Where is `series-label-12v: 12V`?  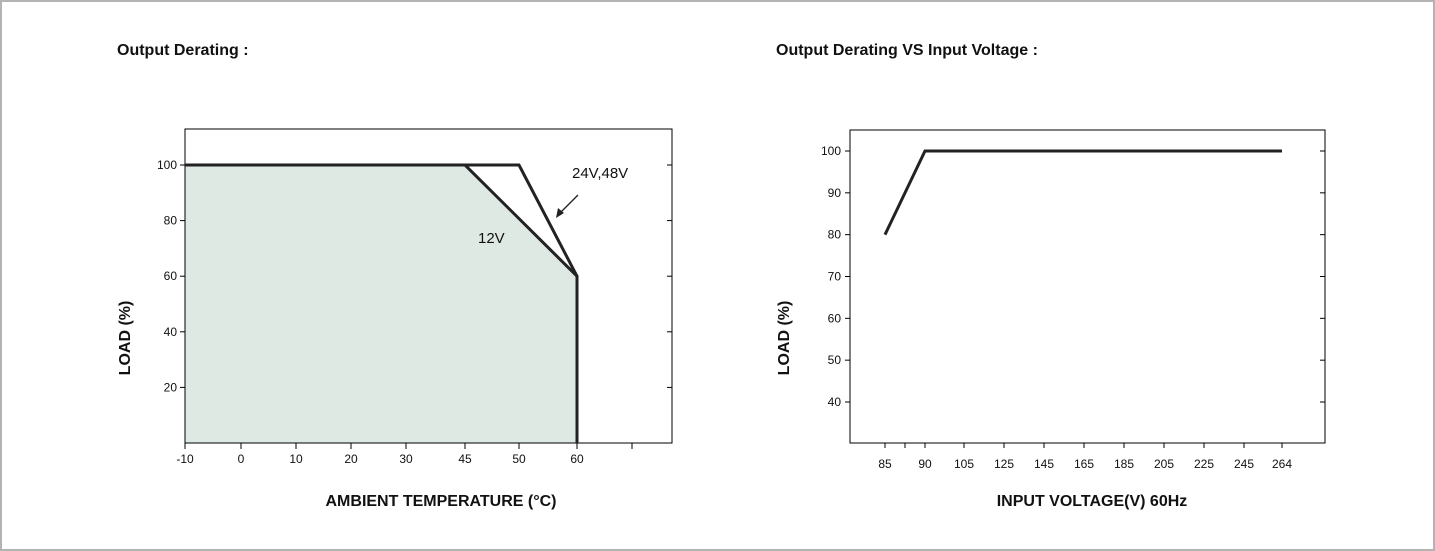 series-label-12v: 12V is located at coordinates (491, 238).